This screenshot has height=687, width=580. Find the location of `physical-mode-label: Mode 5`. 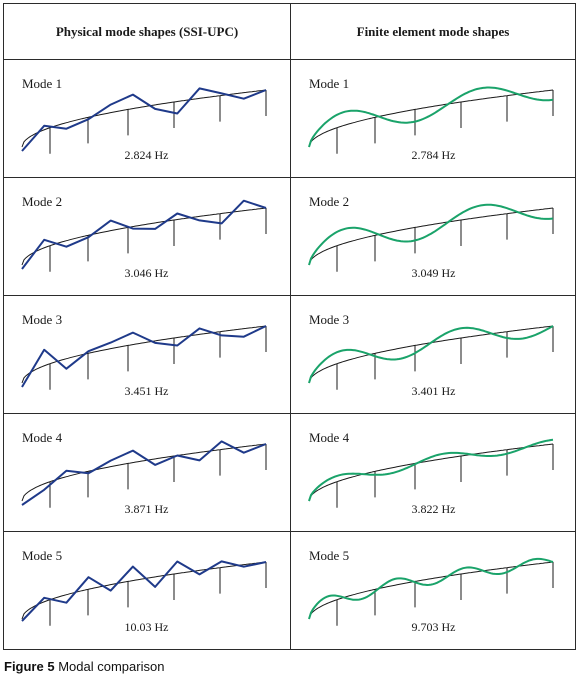

physical-mode-label: Mode 5 is located at coordinates (42, 555).